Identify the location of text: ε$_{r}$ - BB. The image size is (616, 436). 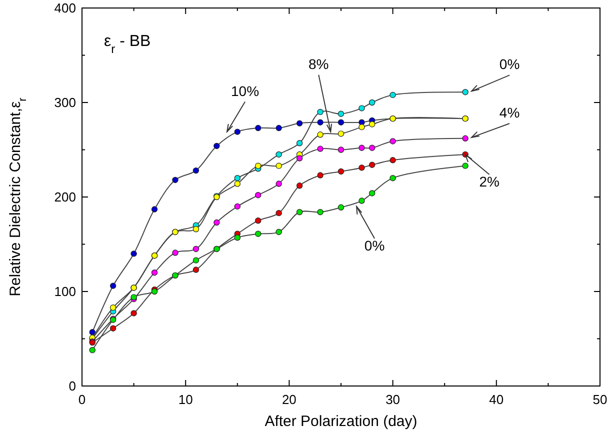
(127, 44).